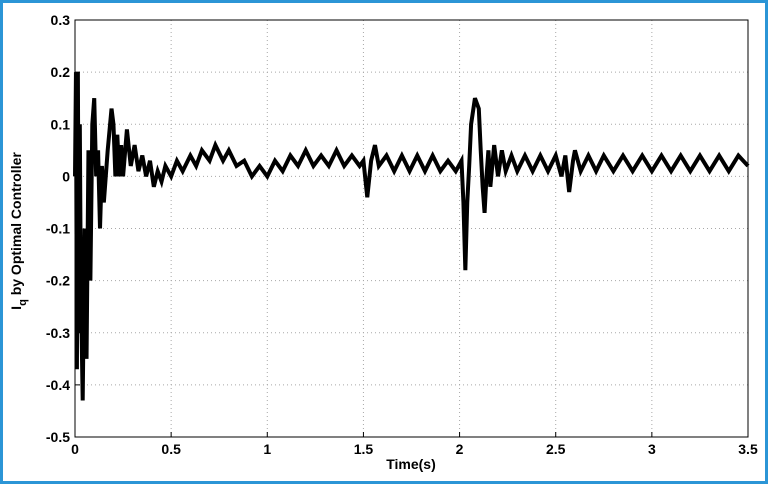  What do you see at coordinates (16, 226) in the screenshot?
I see `y-label-rest: by Optimal Controller` at bounding box center [16, 226].